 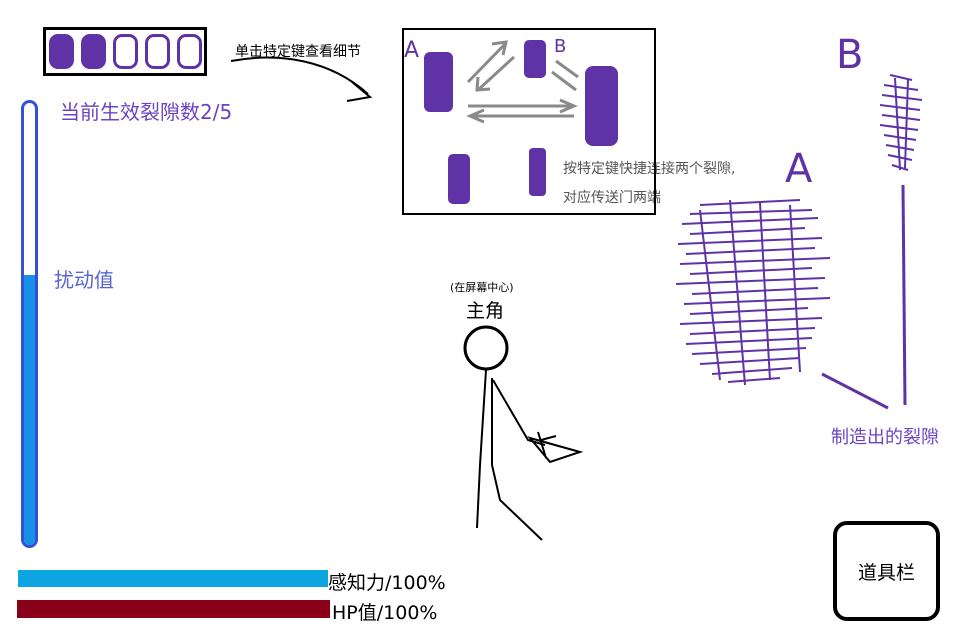 I want to click on item-bar-label: 道具栏, so click(x=886, y=572).